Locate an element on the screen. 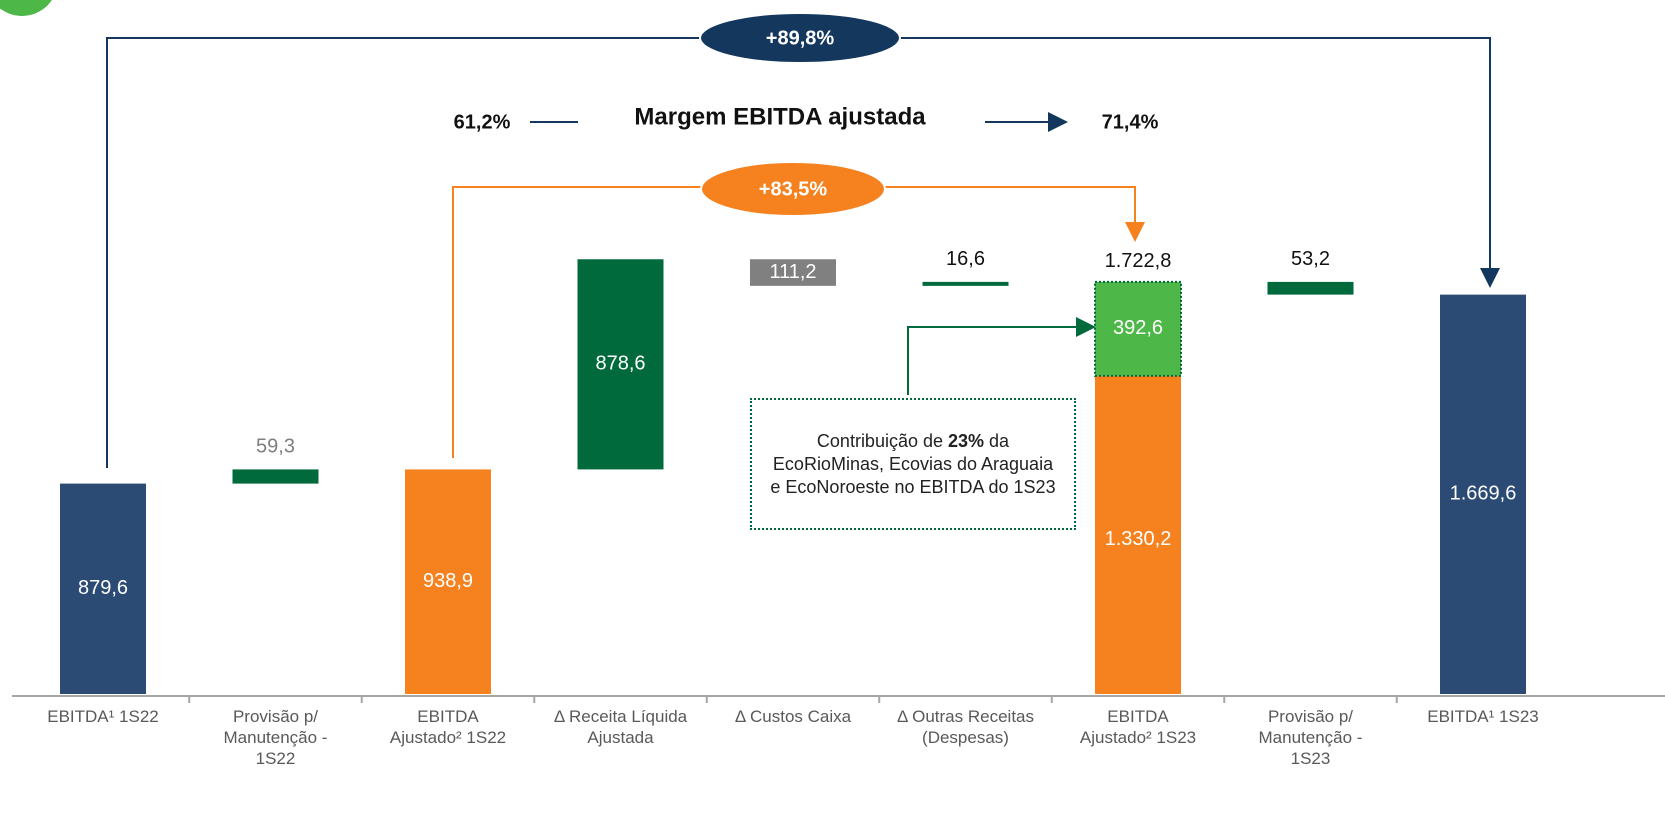 The image size is (1665, 820). total-growth-badge is located at coordinates (800, 38).